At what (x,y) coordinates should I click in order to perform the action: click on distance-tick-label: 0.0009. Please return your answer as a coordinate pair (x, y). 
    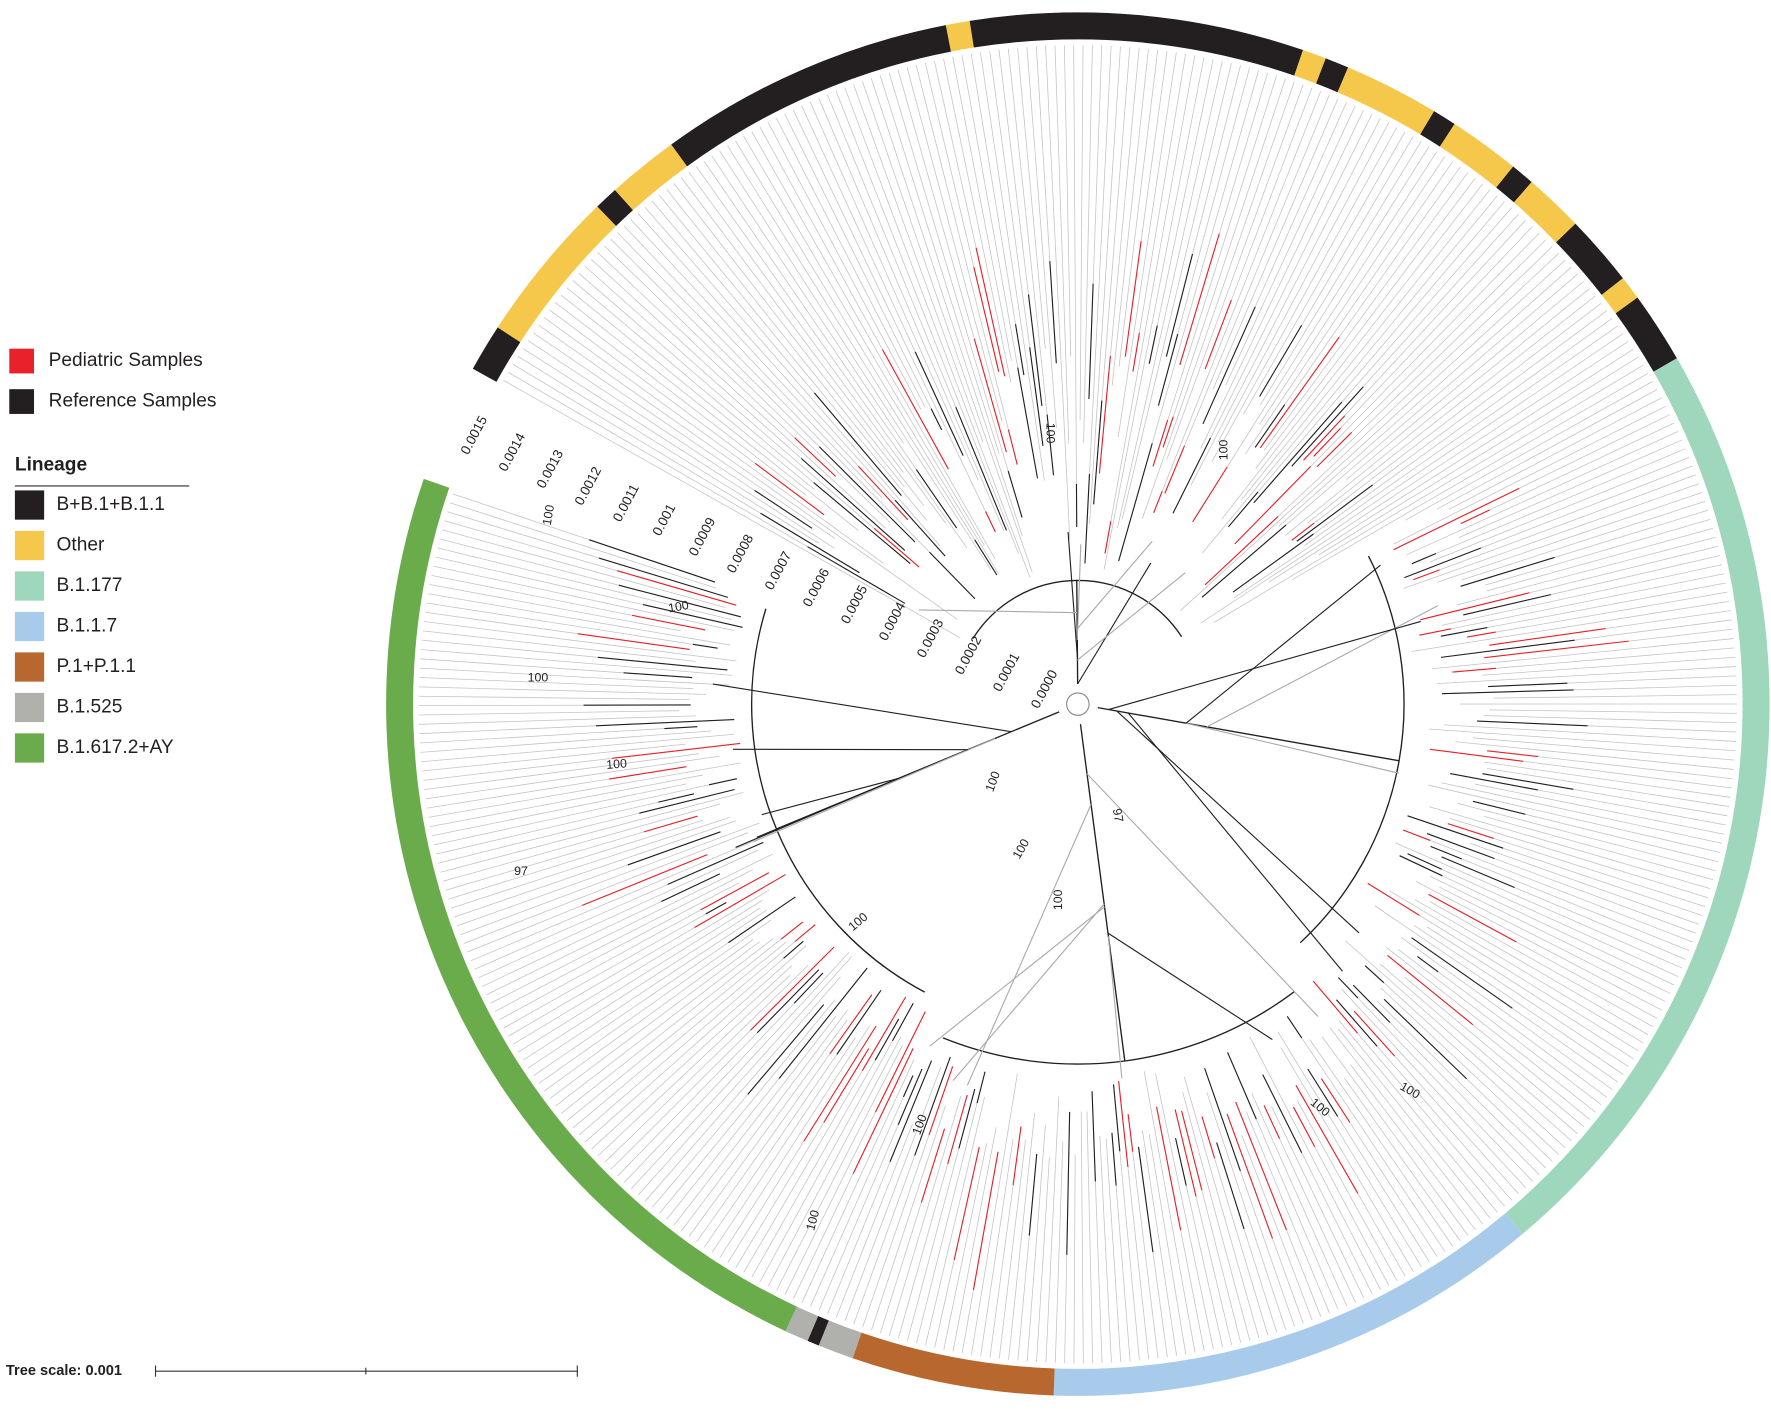
    Looking at the image, I should click on (702, 536).